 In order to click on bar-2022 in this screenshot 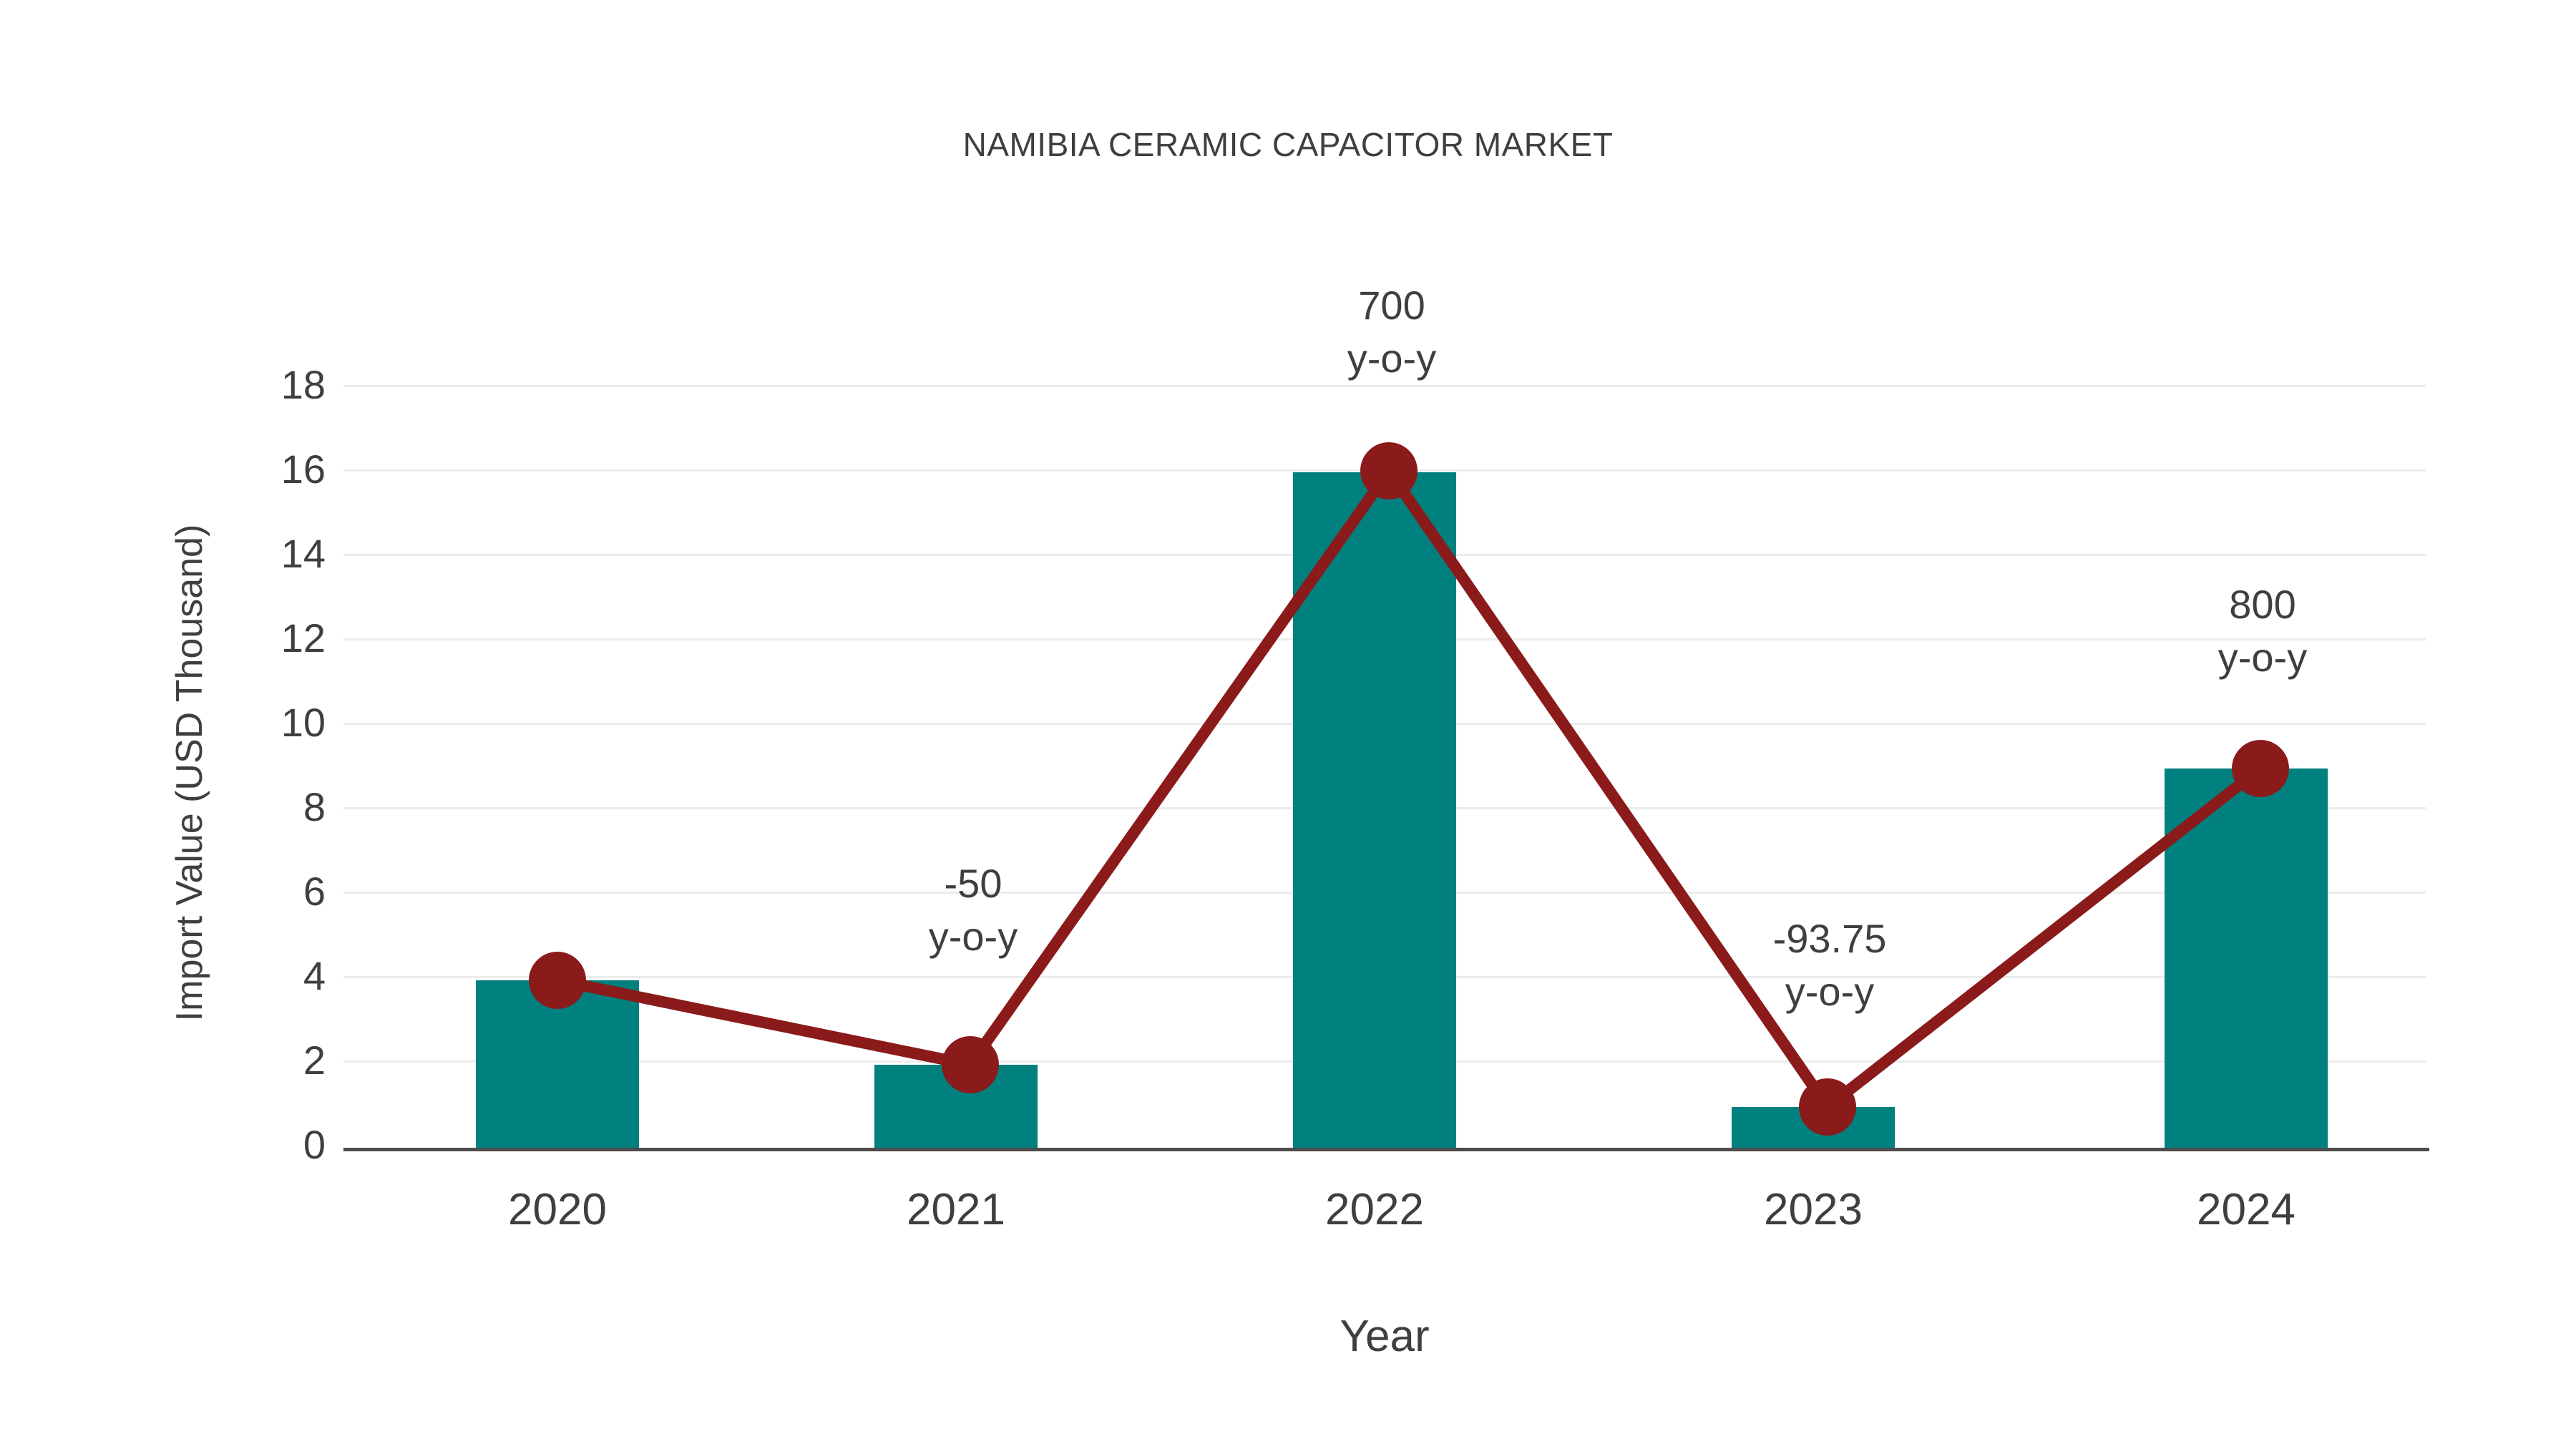, I will do `click(1374, 810)`.